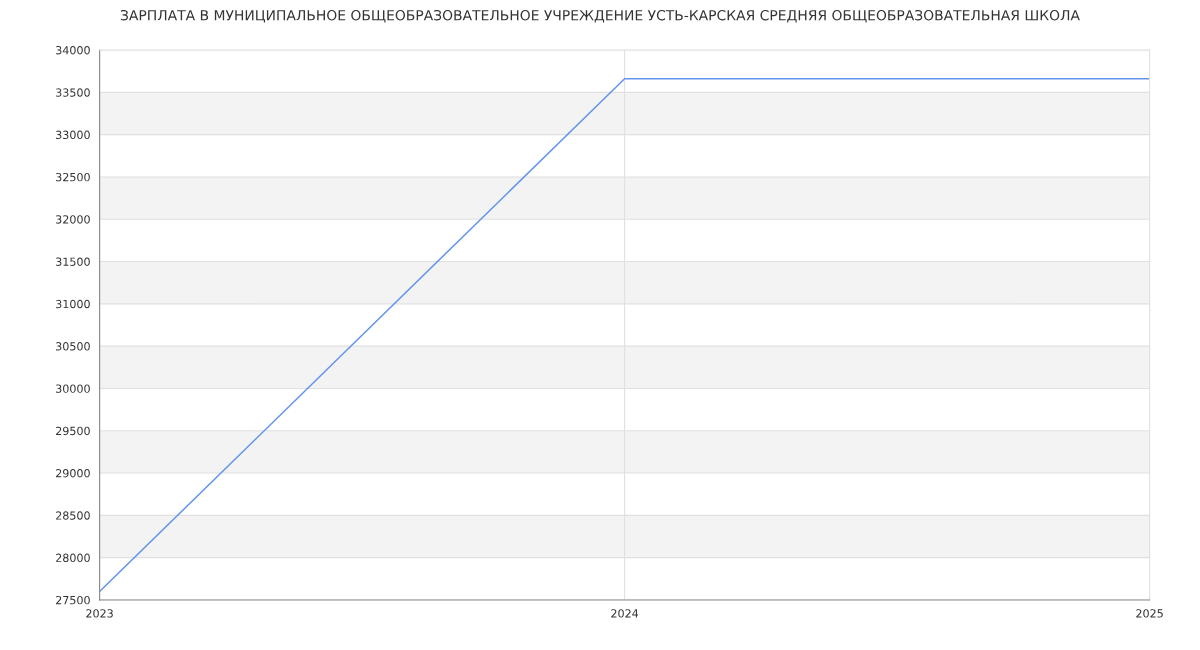 This screenshot has width=1200, height=650. Describe the element at coordinates (73, 50) in the screenshot. I see `y-tick-label: 34000` at that location.